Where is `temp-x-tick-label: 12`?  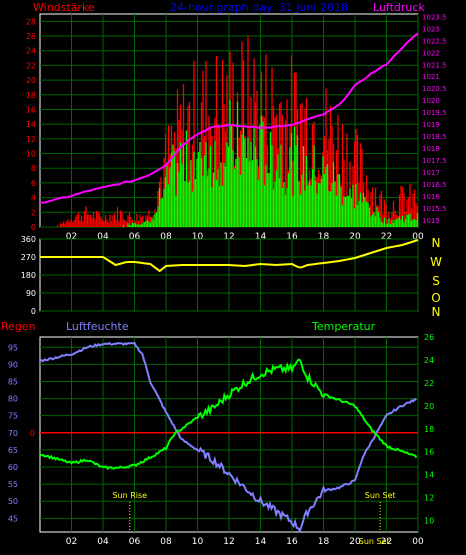 temp-x-tick-label: 12 is located at coordinates (228, 542).